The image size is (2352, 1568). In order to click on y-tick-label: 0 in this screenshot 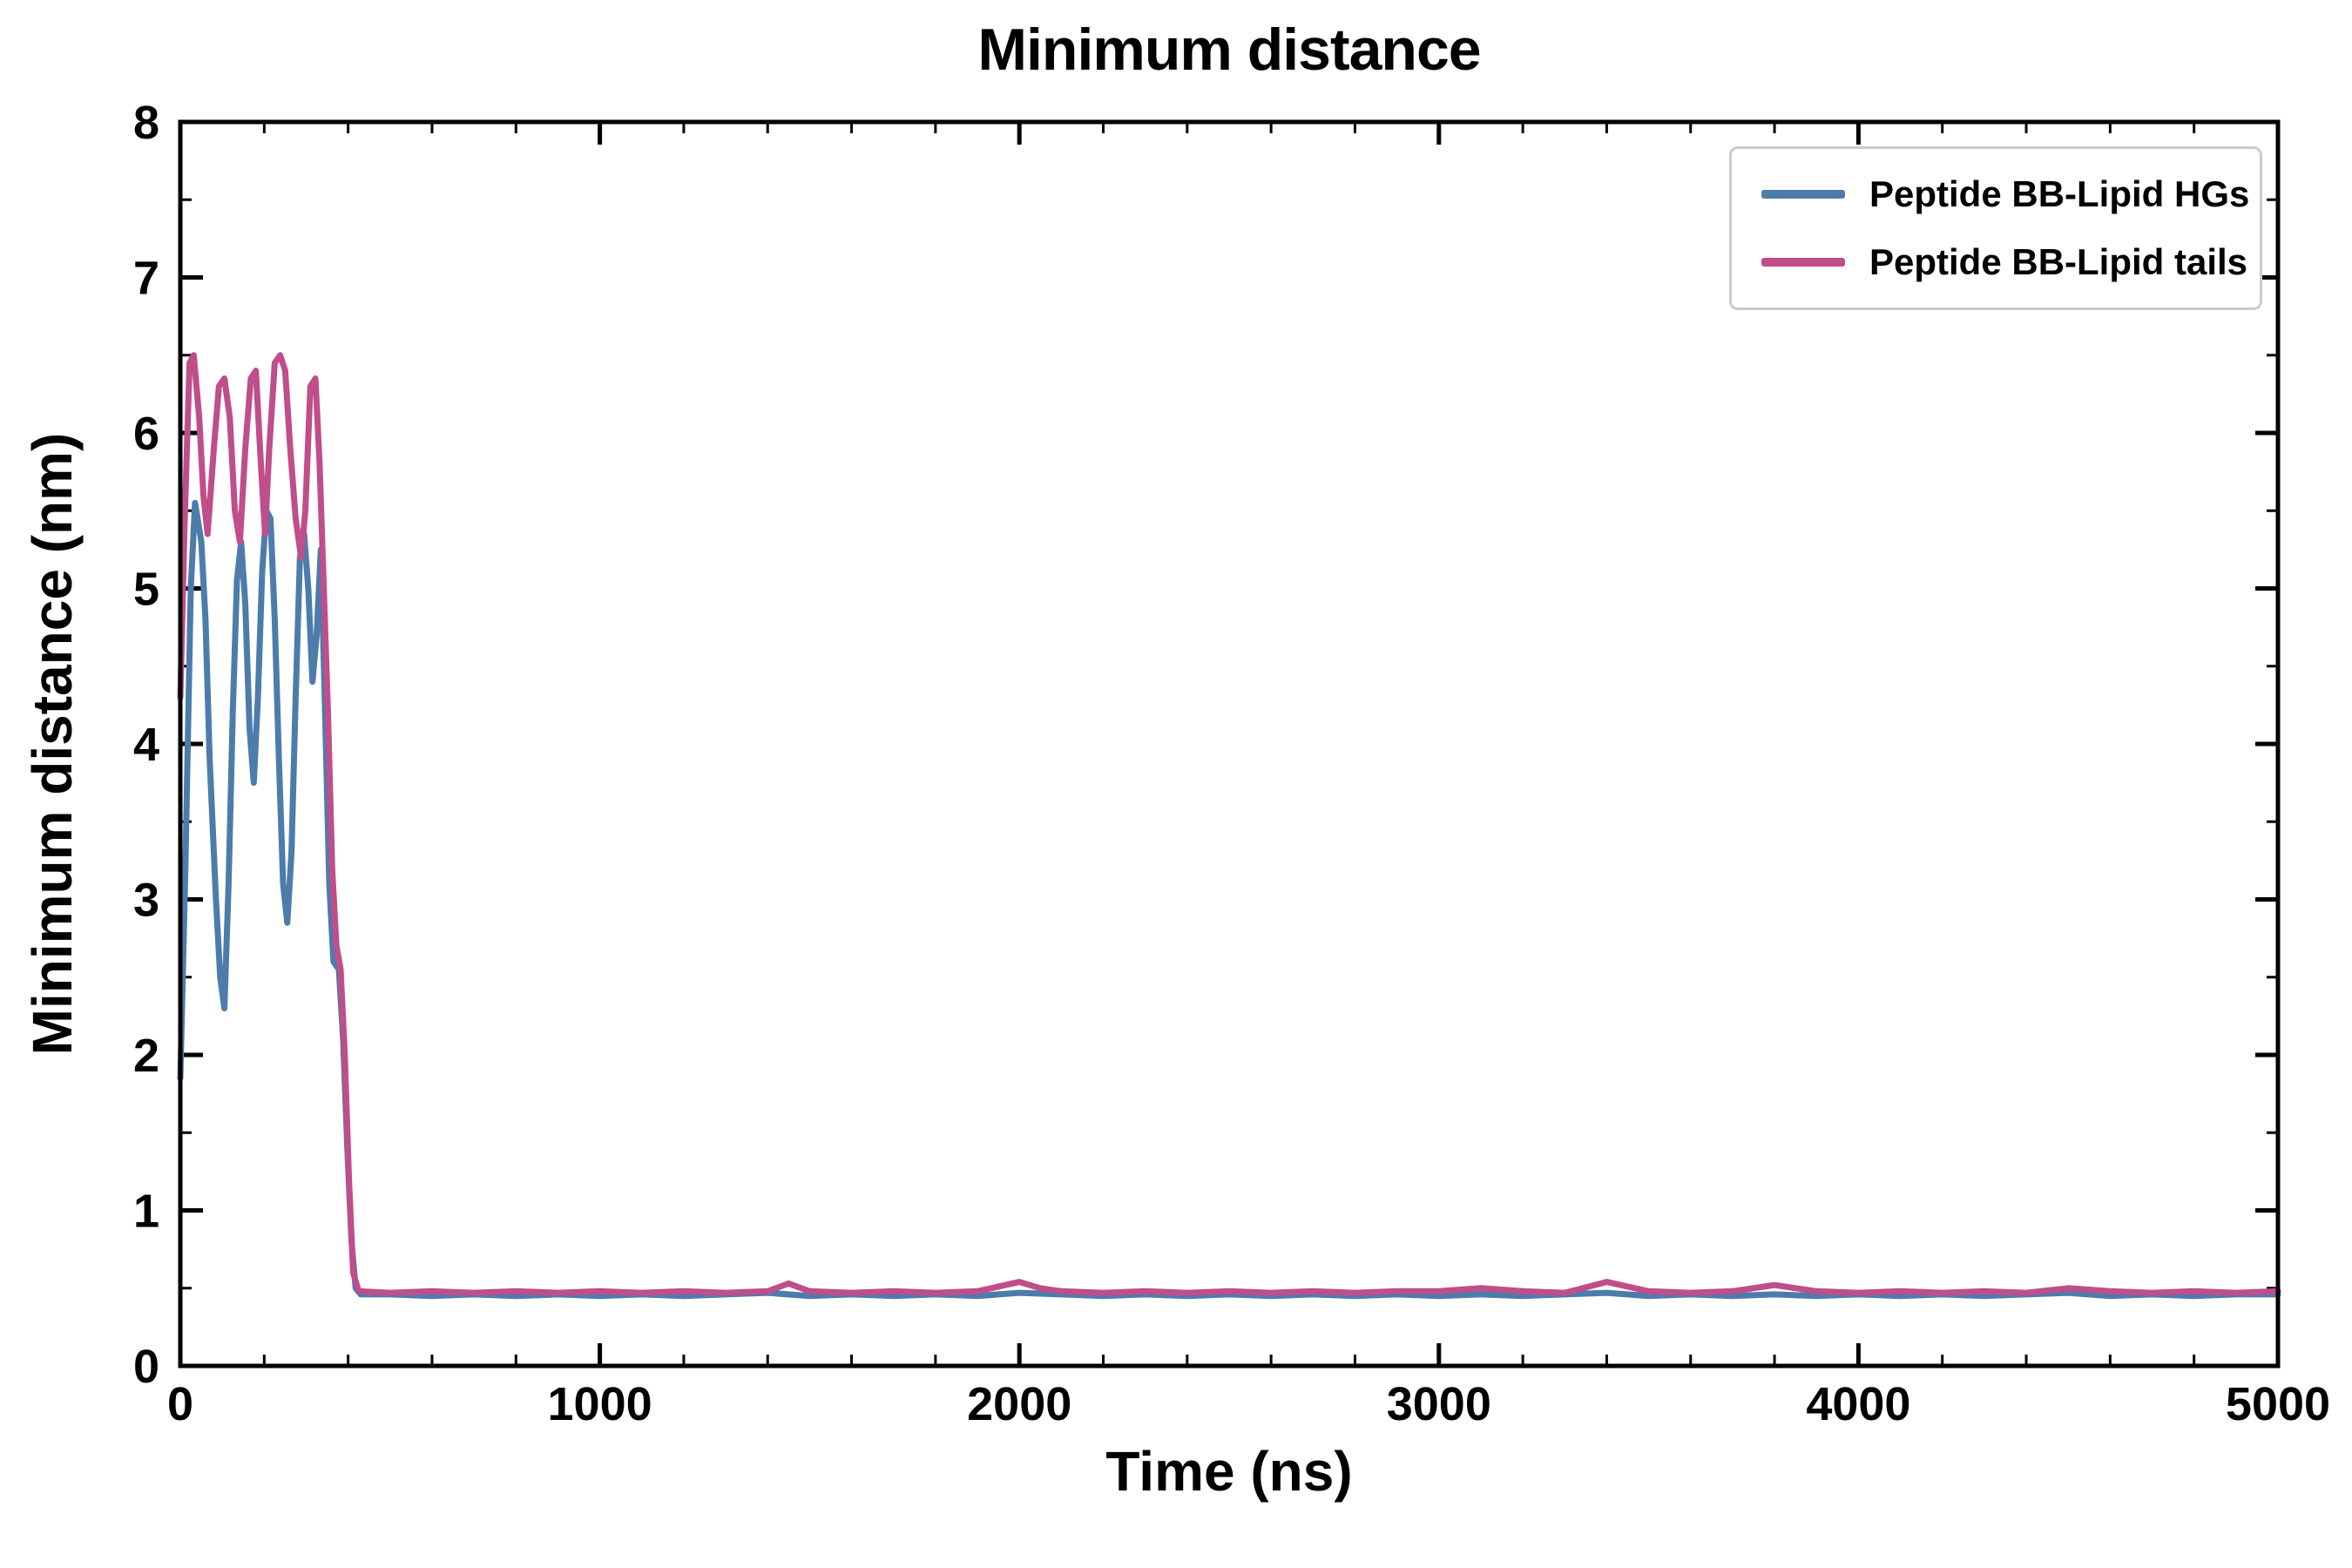, I will do `click(146, 1367)`.